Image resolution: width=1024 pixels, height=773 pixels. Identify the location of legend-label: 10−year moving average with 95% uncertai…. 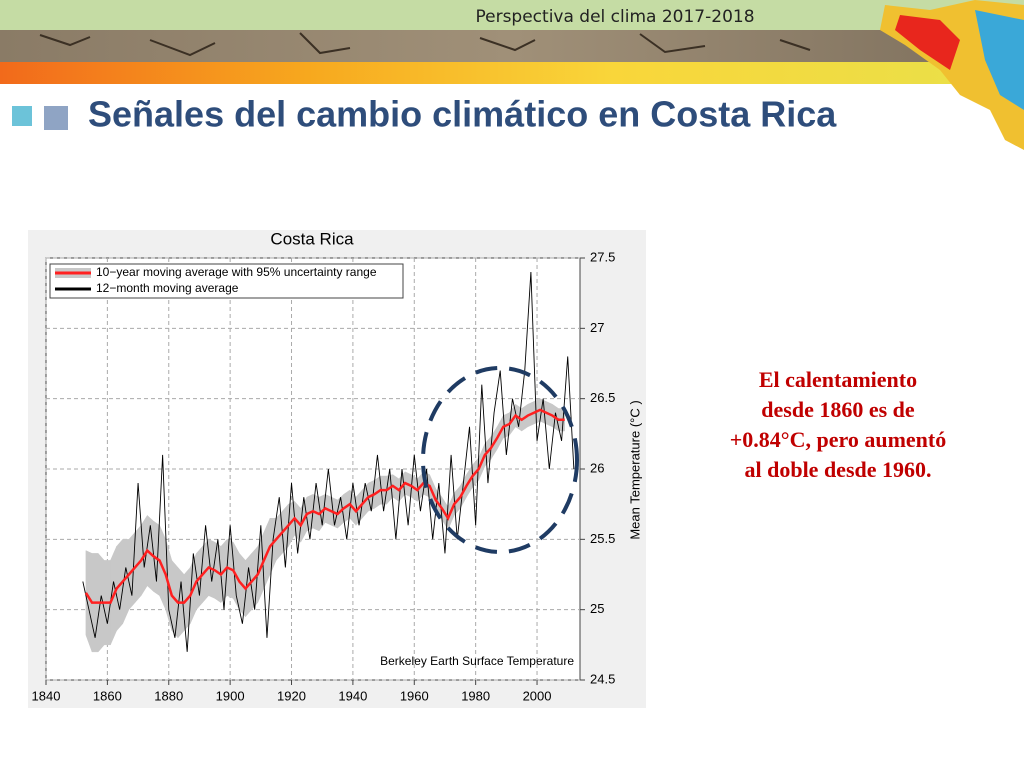
(236, 272).